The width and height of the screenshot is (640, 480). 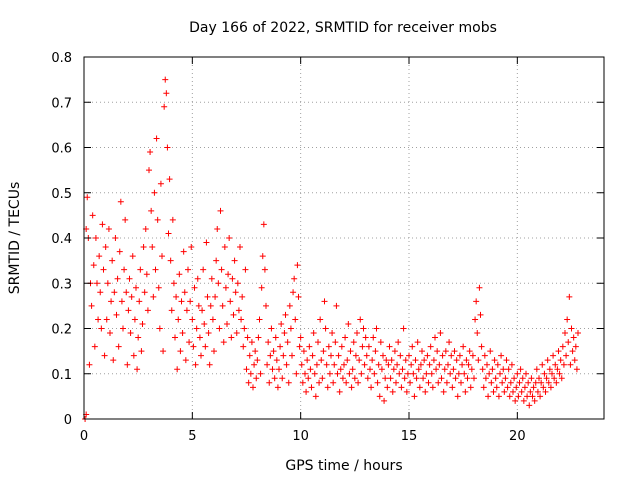 What do you see at coordinates (61, 330) in the screenshot?
I see `y-tick-label: 0.2` at bounding box center [61, 330].